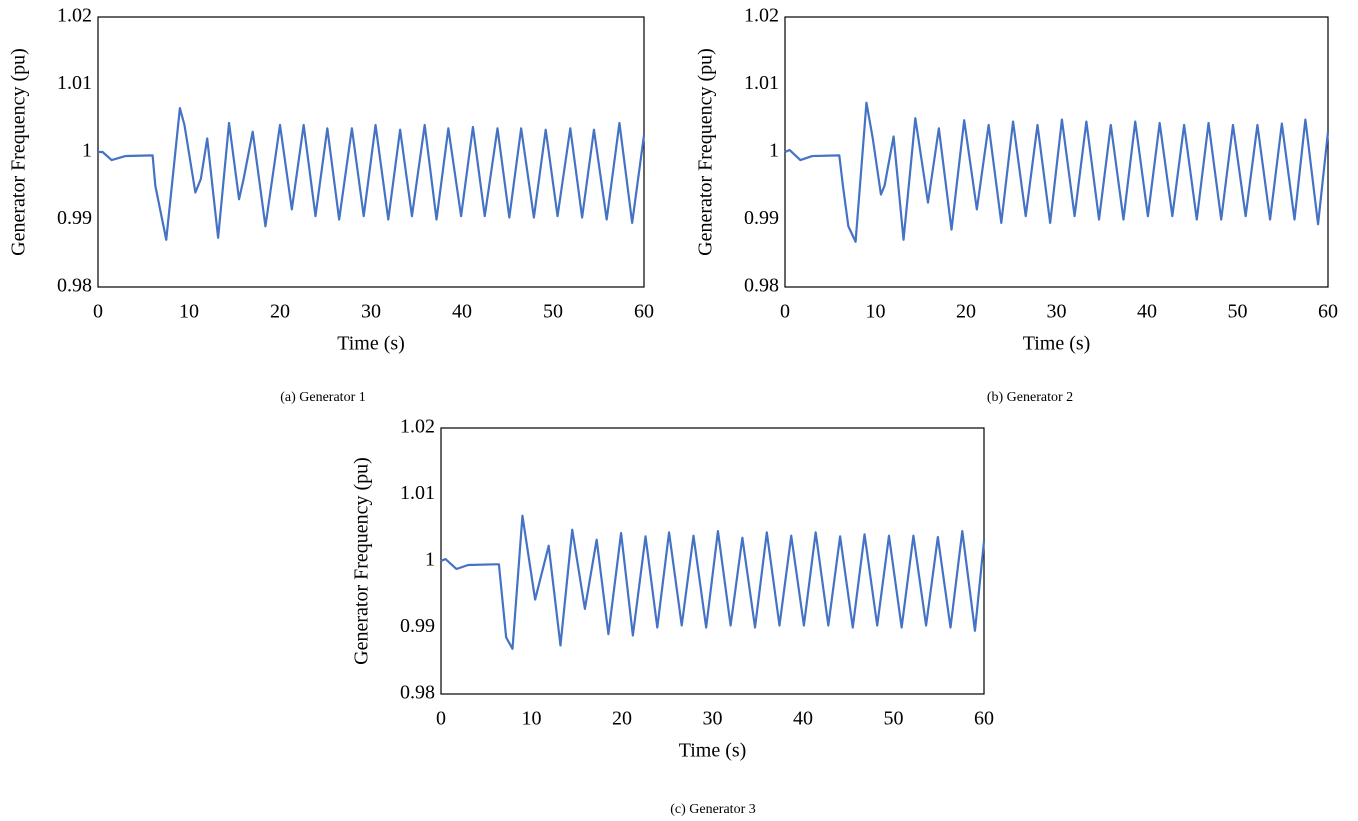 This screenshot has height=821, width=1358. Describe the element at coordinates (323, 397) in the screenshot. I see `caption: (a) Generator 1` at that location.